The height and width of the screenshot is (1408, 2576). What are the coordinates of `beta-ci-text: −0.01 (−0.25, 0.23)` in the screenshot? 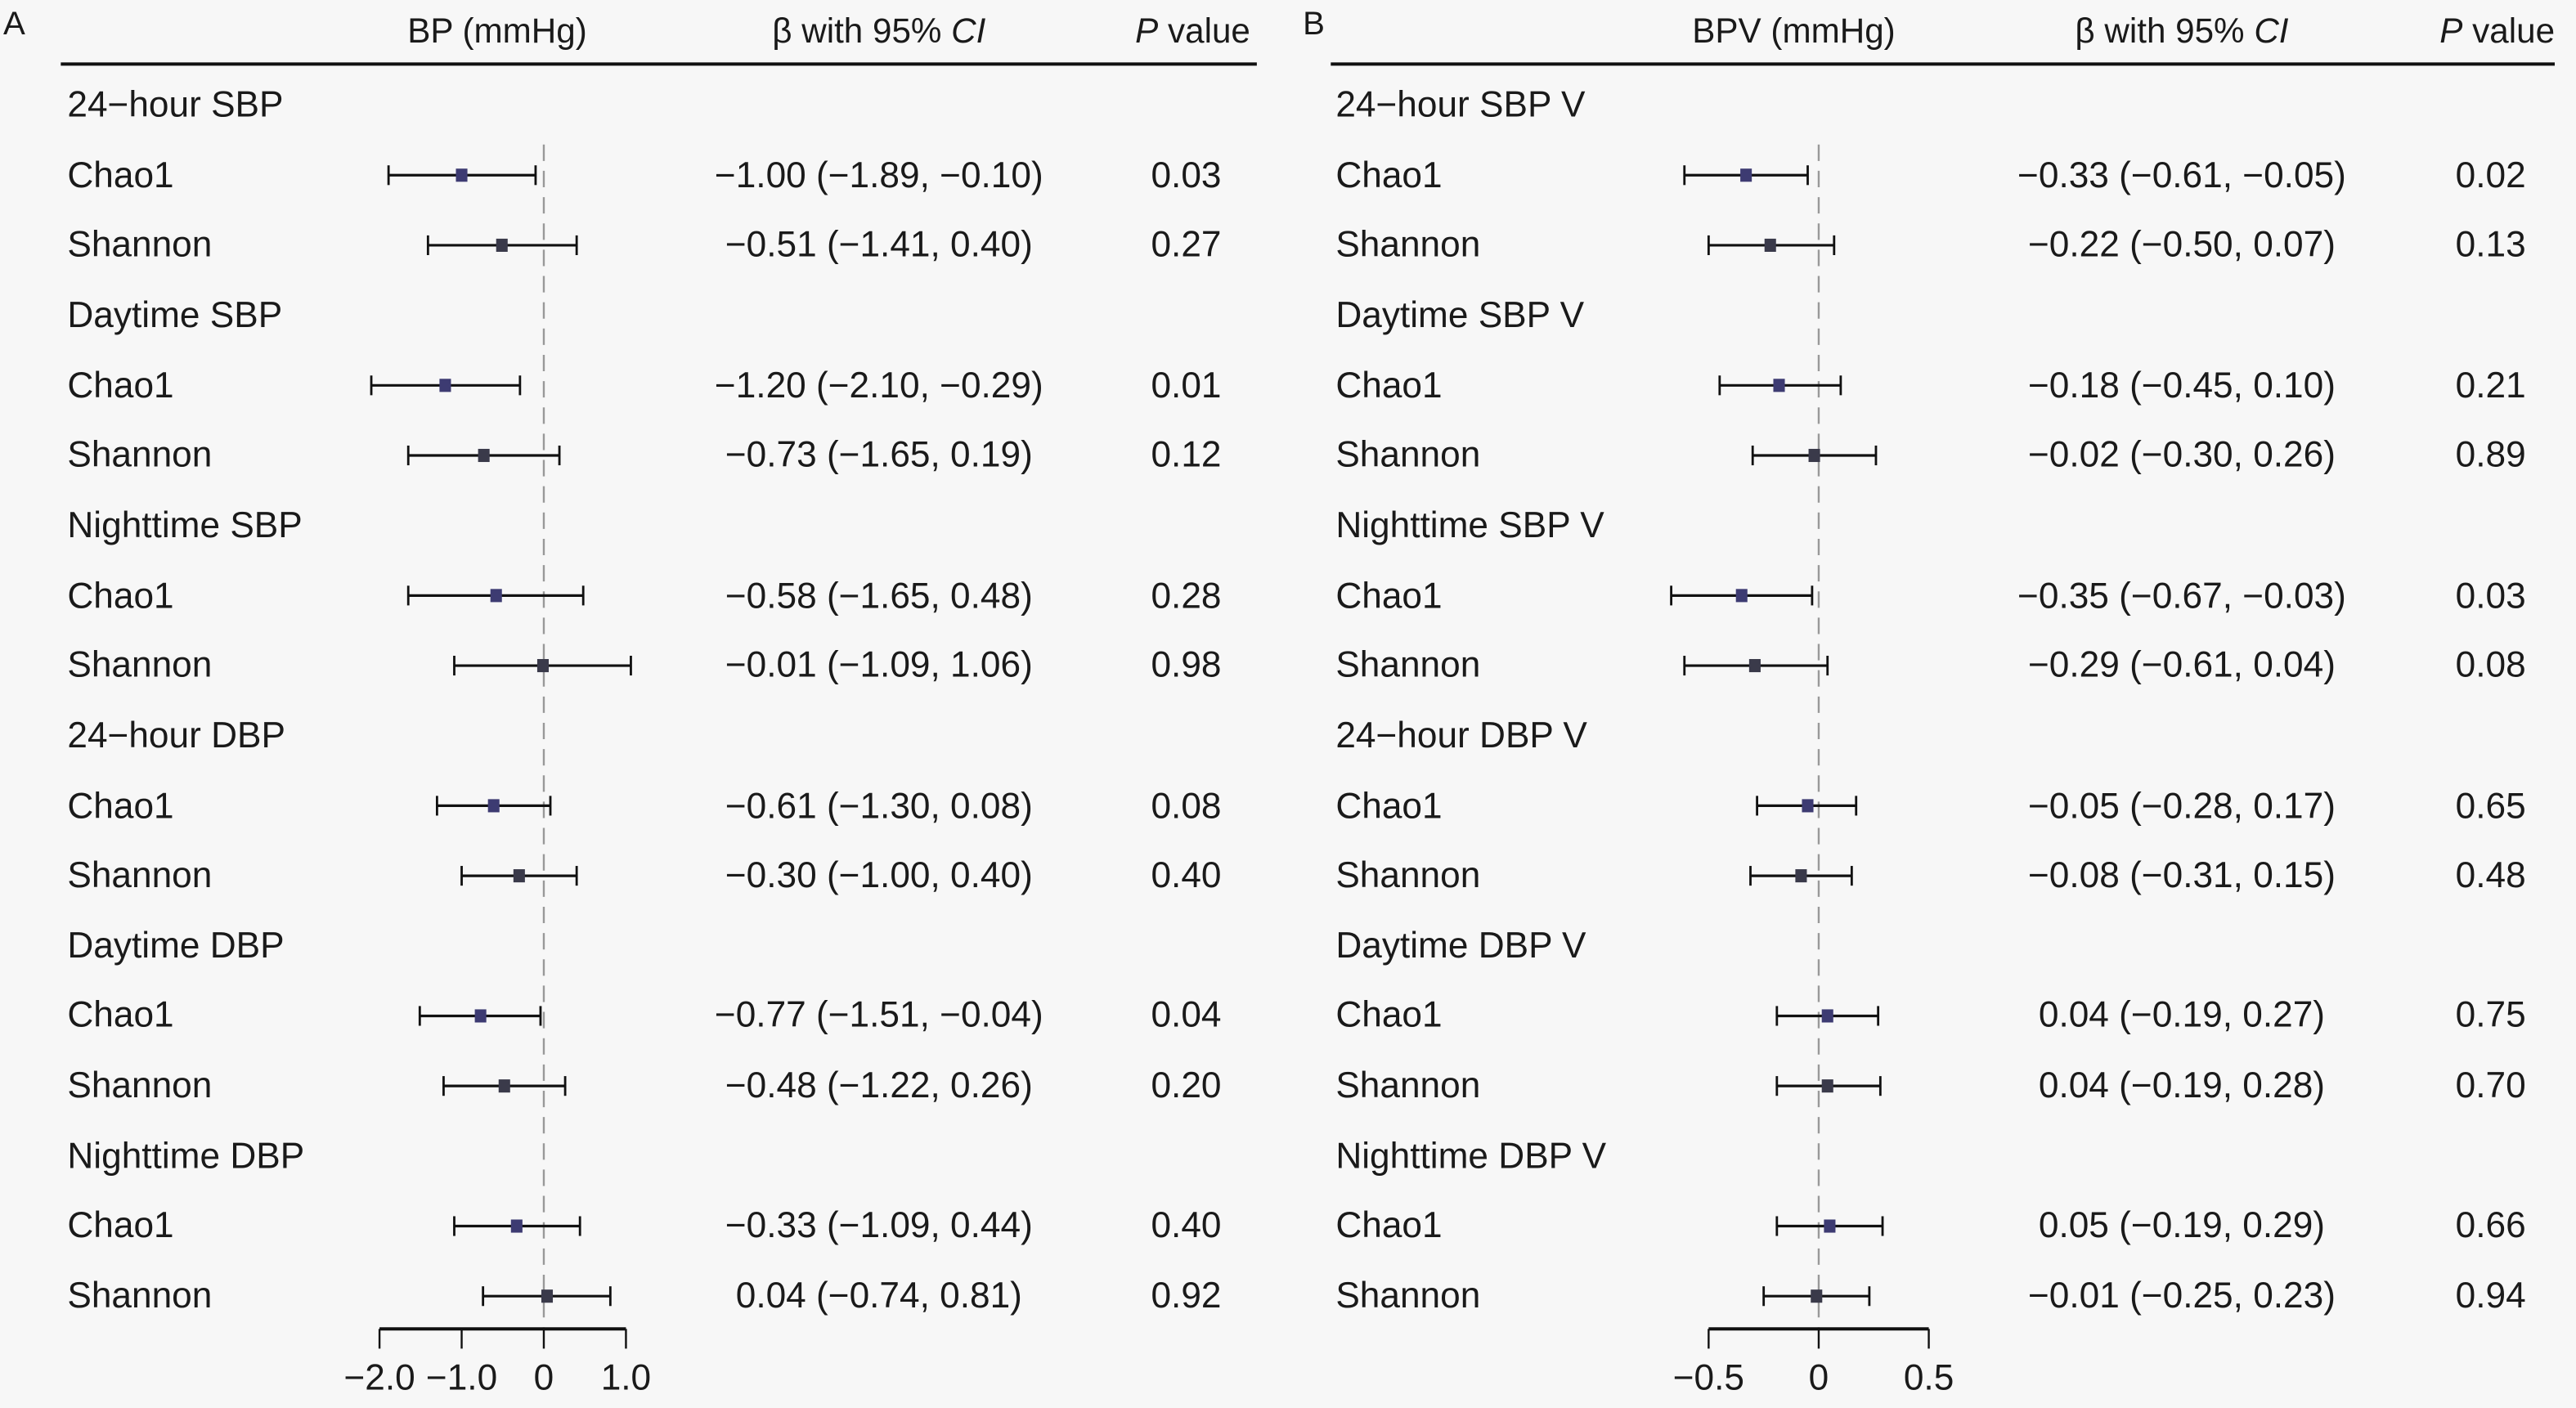 It's located at (2181, 1295).